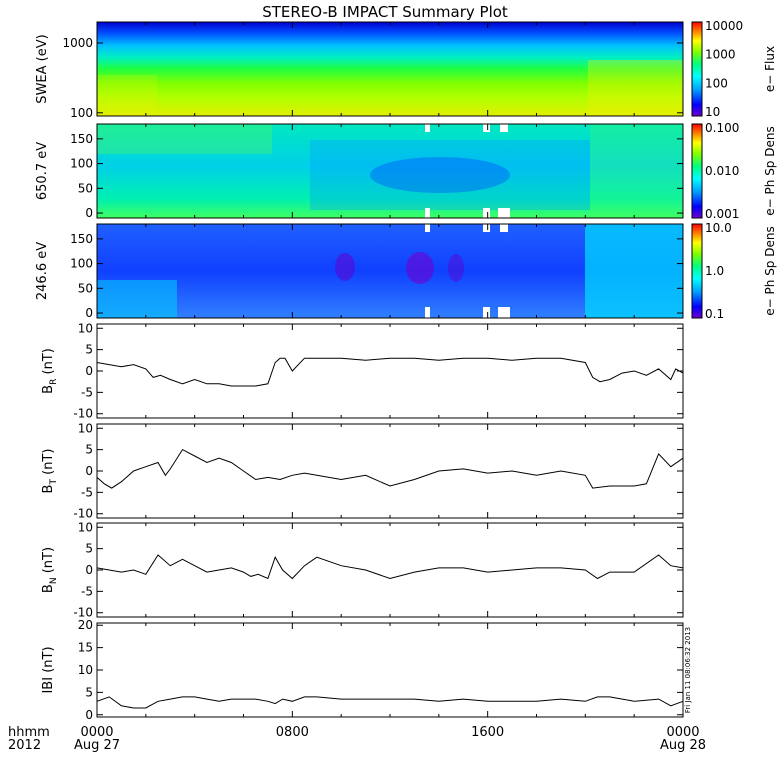 This screenshot has width=780, height=780. I want to click on pad-650-green-end, so click(636, 171).